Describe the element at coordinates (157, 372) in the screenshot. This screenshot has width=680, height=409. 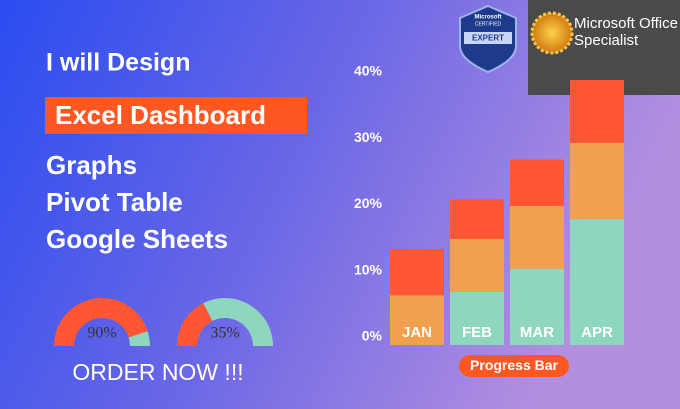
I see `cta: ORDER NOW !!!` at that location.